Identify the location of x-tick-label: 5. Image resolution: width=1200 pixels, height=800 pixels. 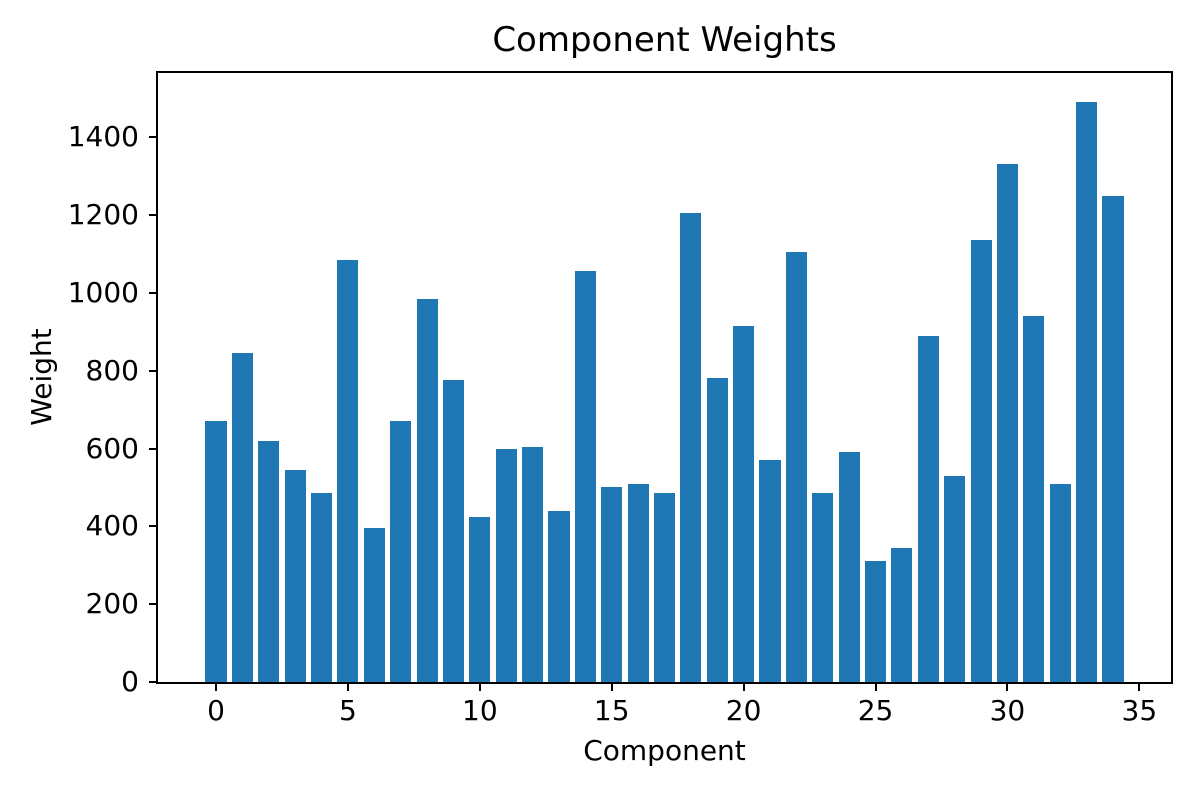
(348, 710).